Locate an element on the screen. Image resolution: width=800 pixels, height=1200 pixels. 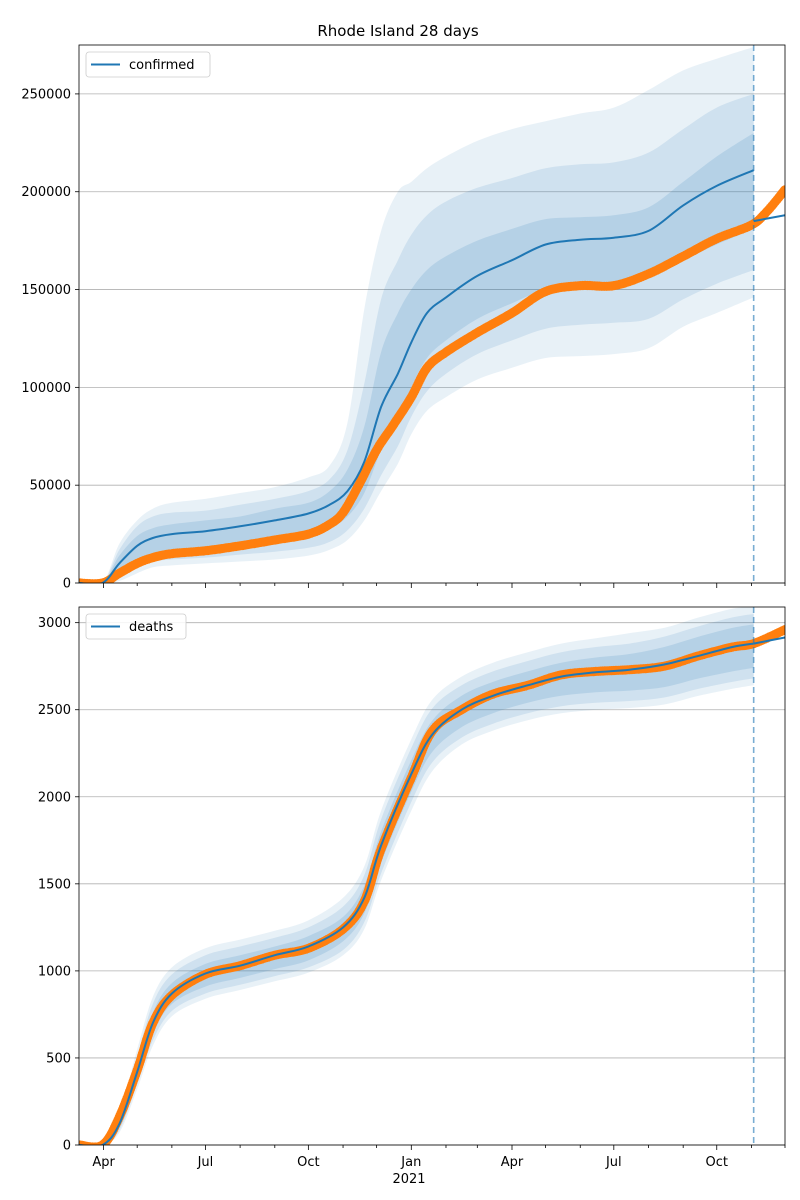
y-tick-label: 2500 is located at coordinates (54, 710).